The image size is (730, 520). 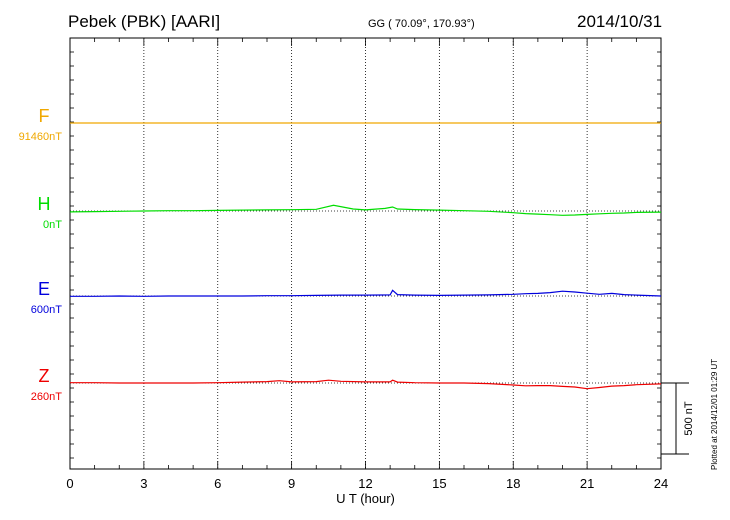 What do you see at coordinates (365, 483) in the screenshot?
I see `x-tick-label: 12` at bounding box center [365, 483].